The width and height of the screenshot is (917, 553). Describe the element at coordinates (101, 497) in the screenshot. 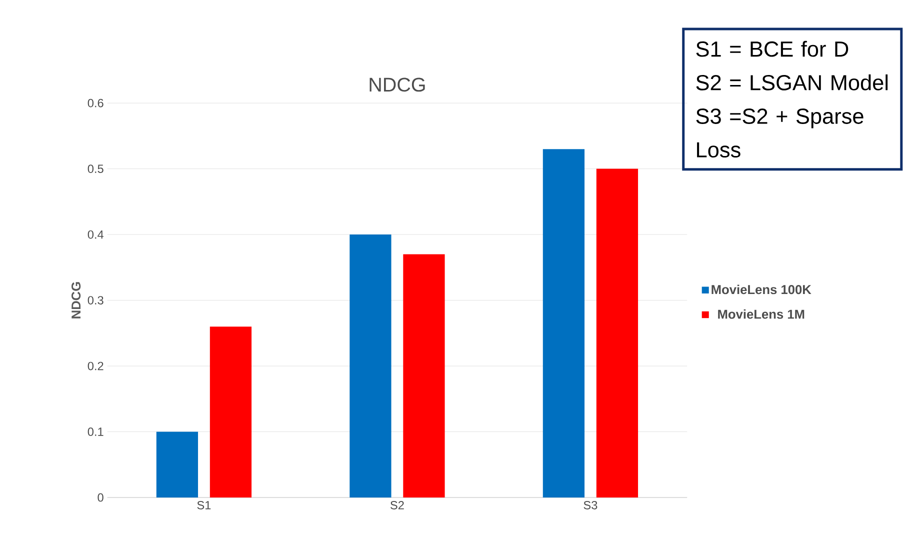

I see `y-tick-label: 0` at that location.